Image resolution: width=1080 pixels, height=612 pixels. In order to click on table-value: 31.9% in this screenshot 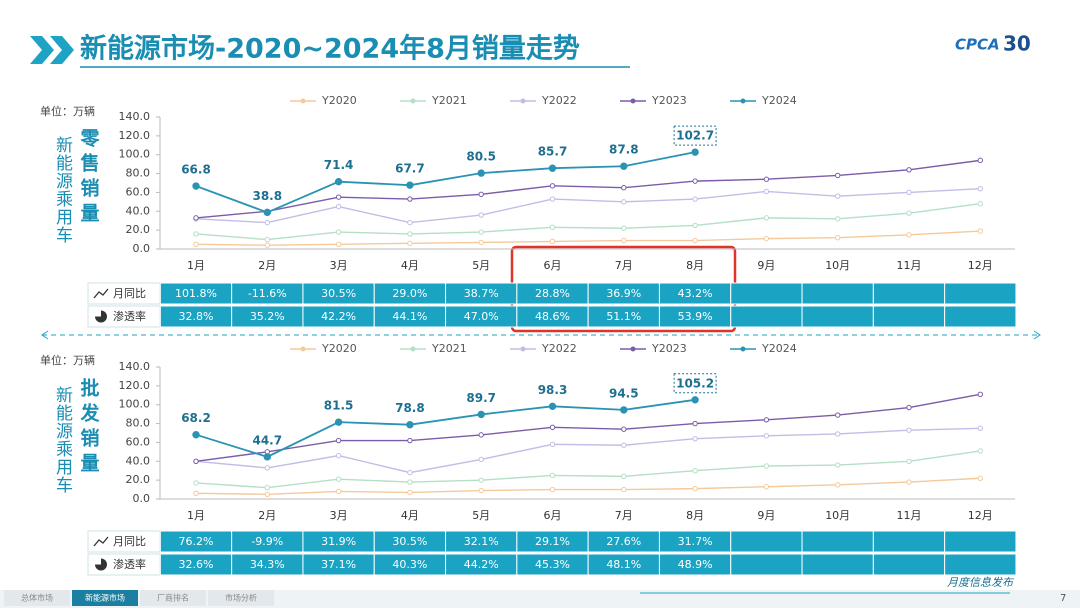, I will do `click(338, 541)`.